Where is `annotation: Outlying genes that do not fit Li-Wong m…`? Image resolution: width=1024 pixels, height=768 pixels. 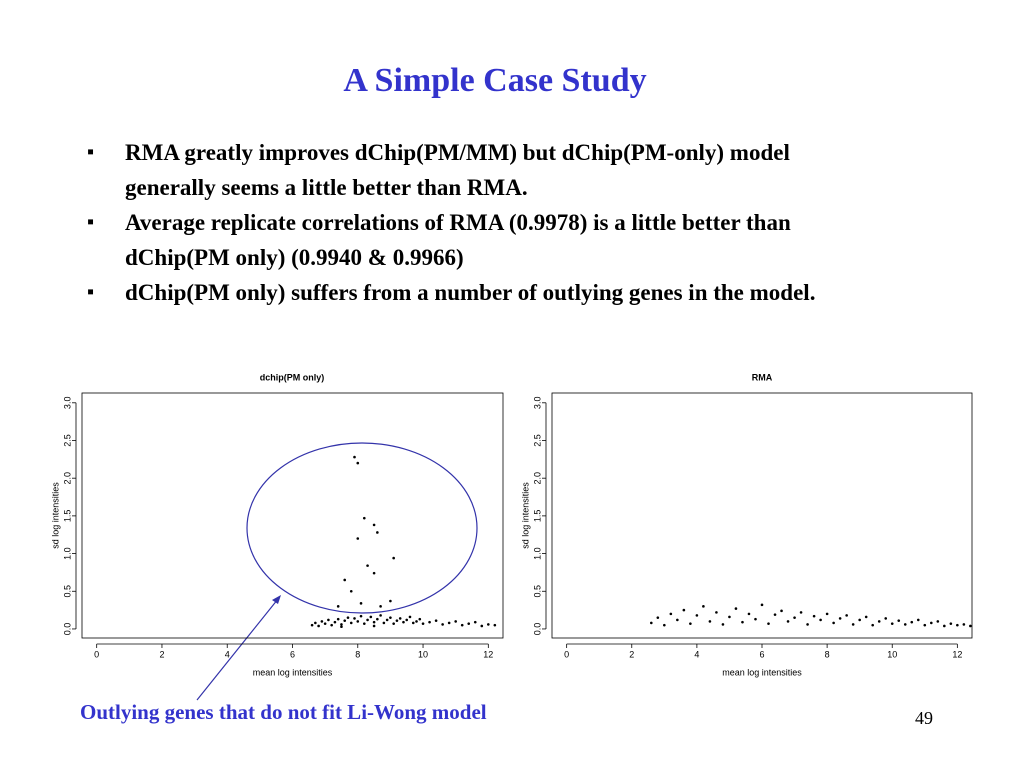 annotation: Outlying genes that do not fit Li-Wong m… is located at coordinates (283, 712).